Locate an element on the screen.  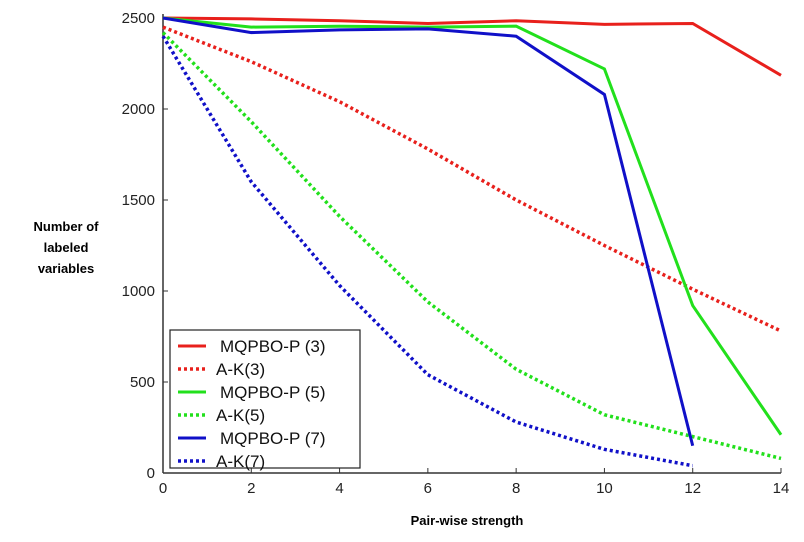
legend-entry-label: MQPBO-P (3) is located at coordinates (272, 346).